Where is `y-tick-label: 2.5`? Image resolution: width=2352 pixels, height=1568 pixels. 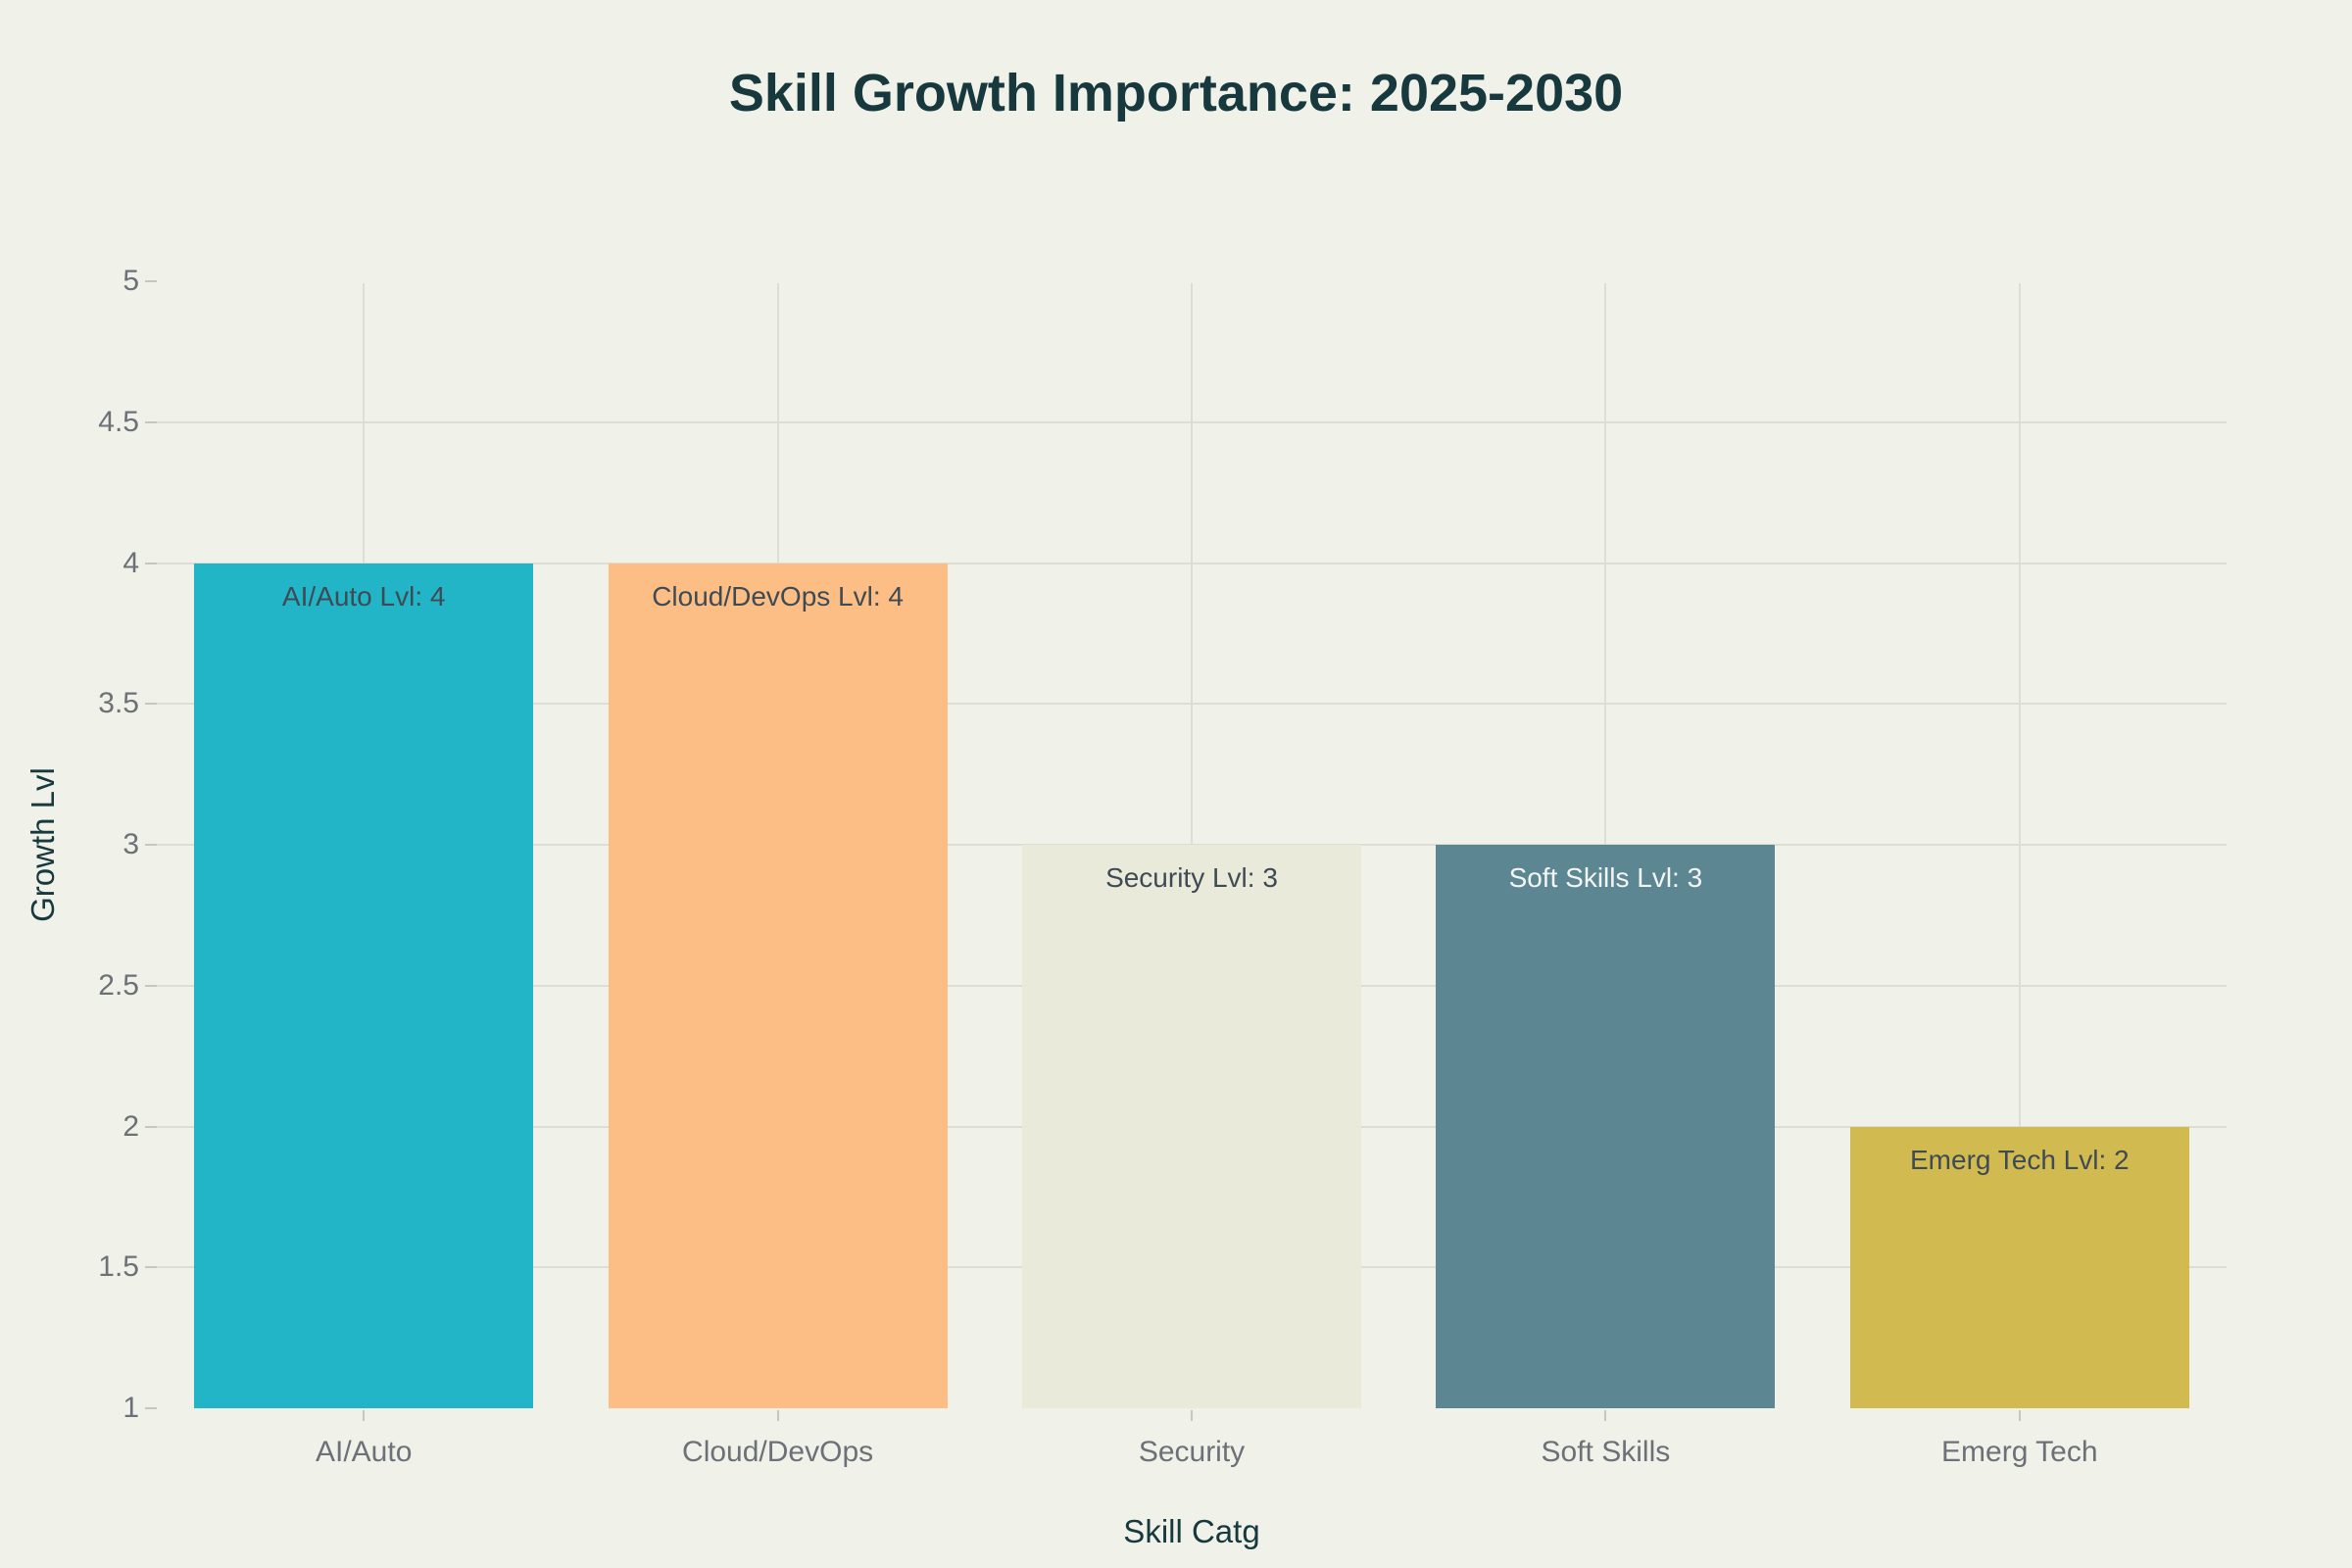
y-tick-label: 2.5 is located at coordinates (118, 985).